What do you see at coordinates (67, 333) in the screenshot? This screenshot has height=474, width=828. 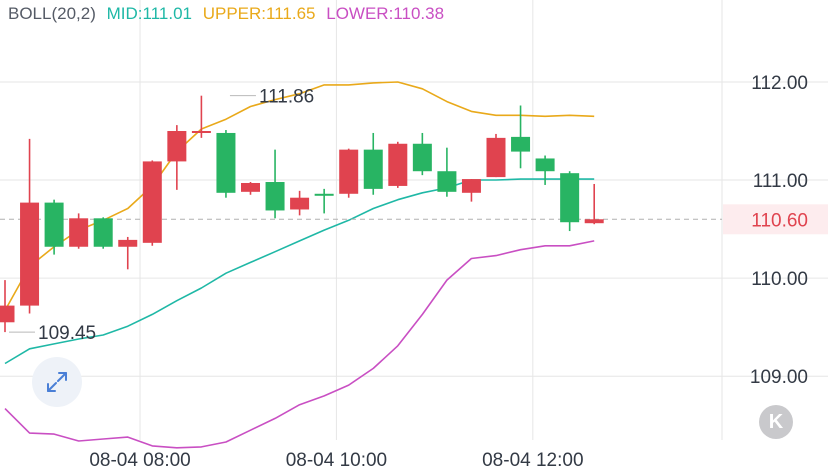 I see `annotation-label: 109.45` at bounding box center [67, 333].